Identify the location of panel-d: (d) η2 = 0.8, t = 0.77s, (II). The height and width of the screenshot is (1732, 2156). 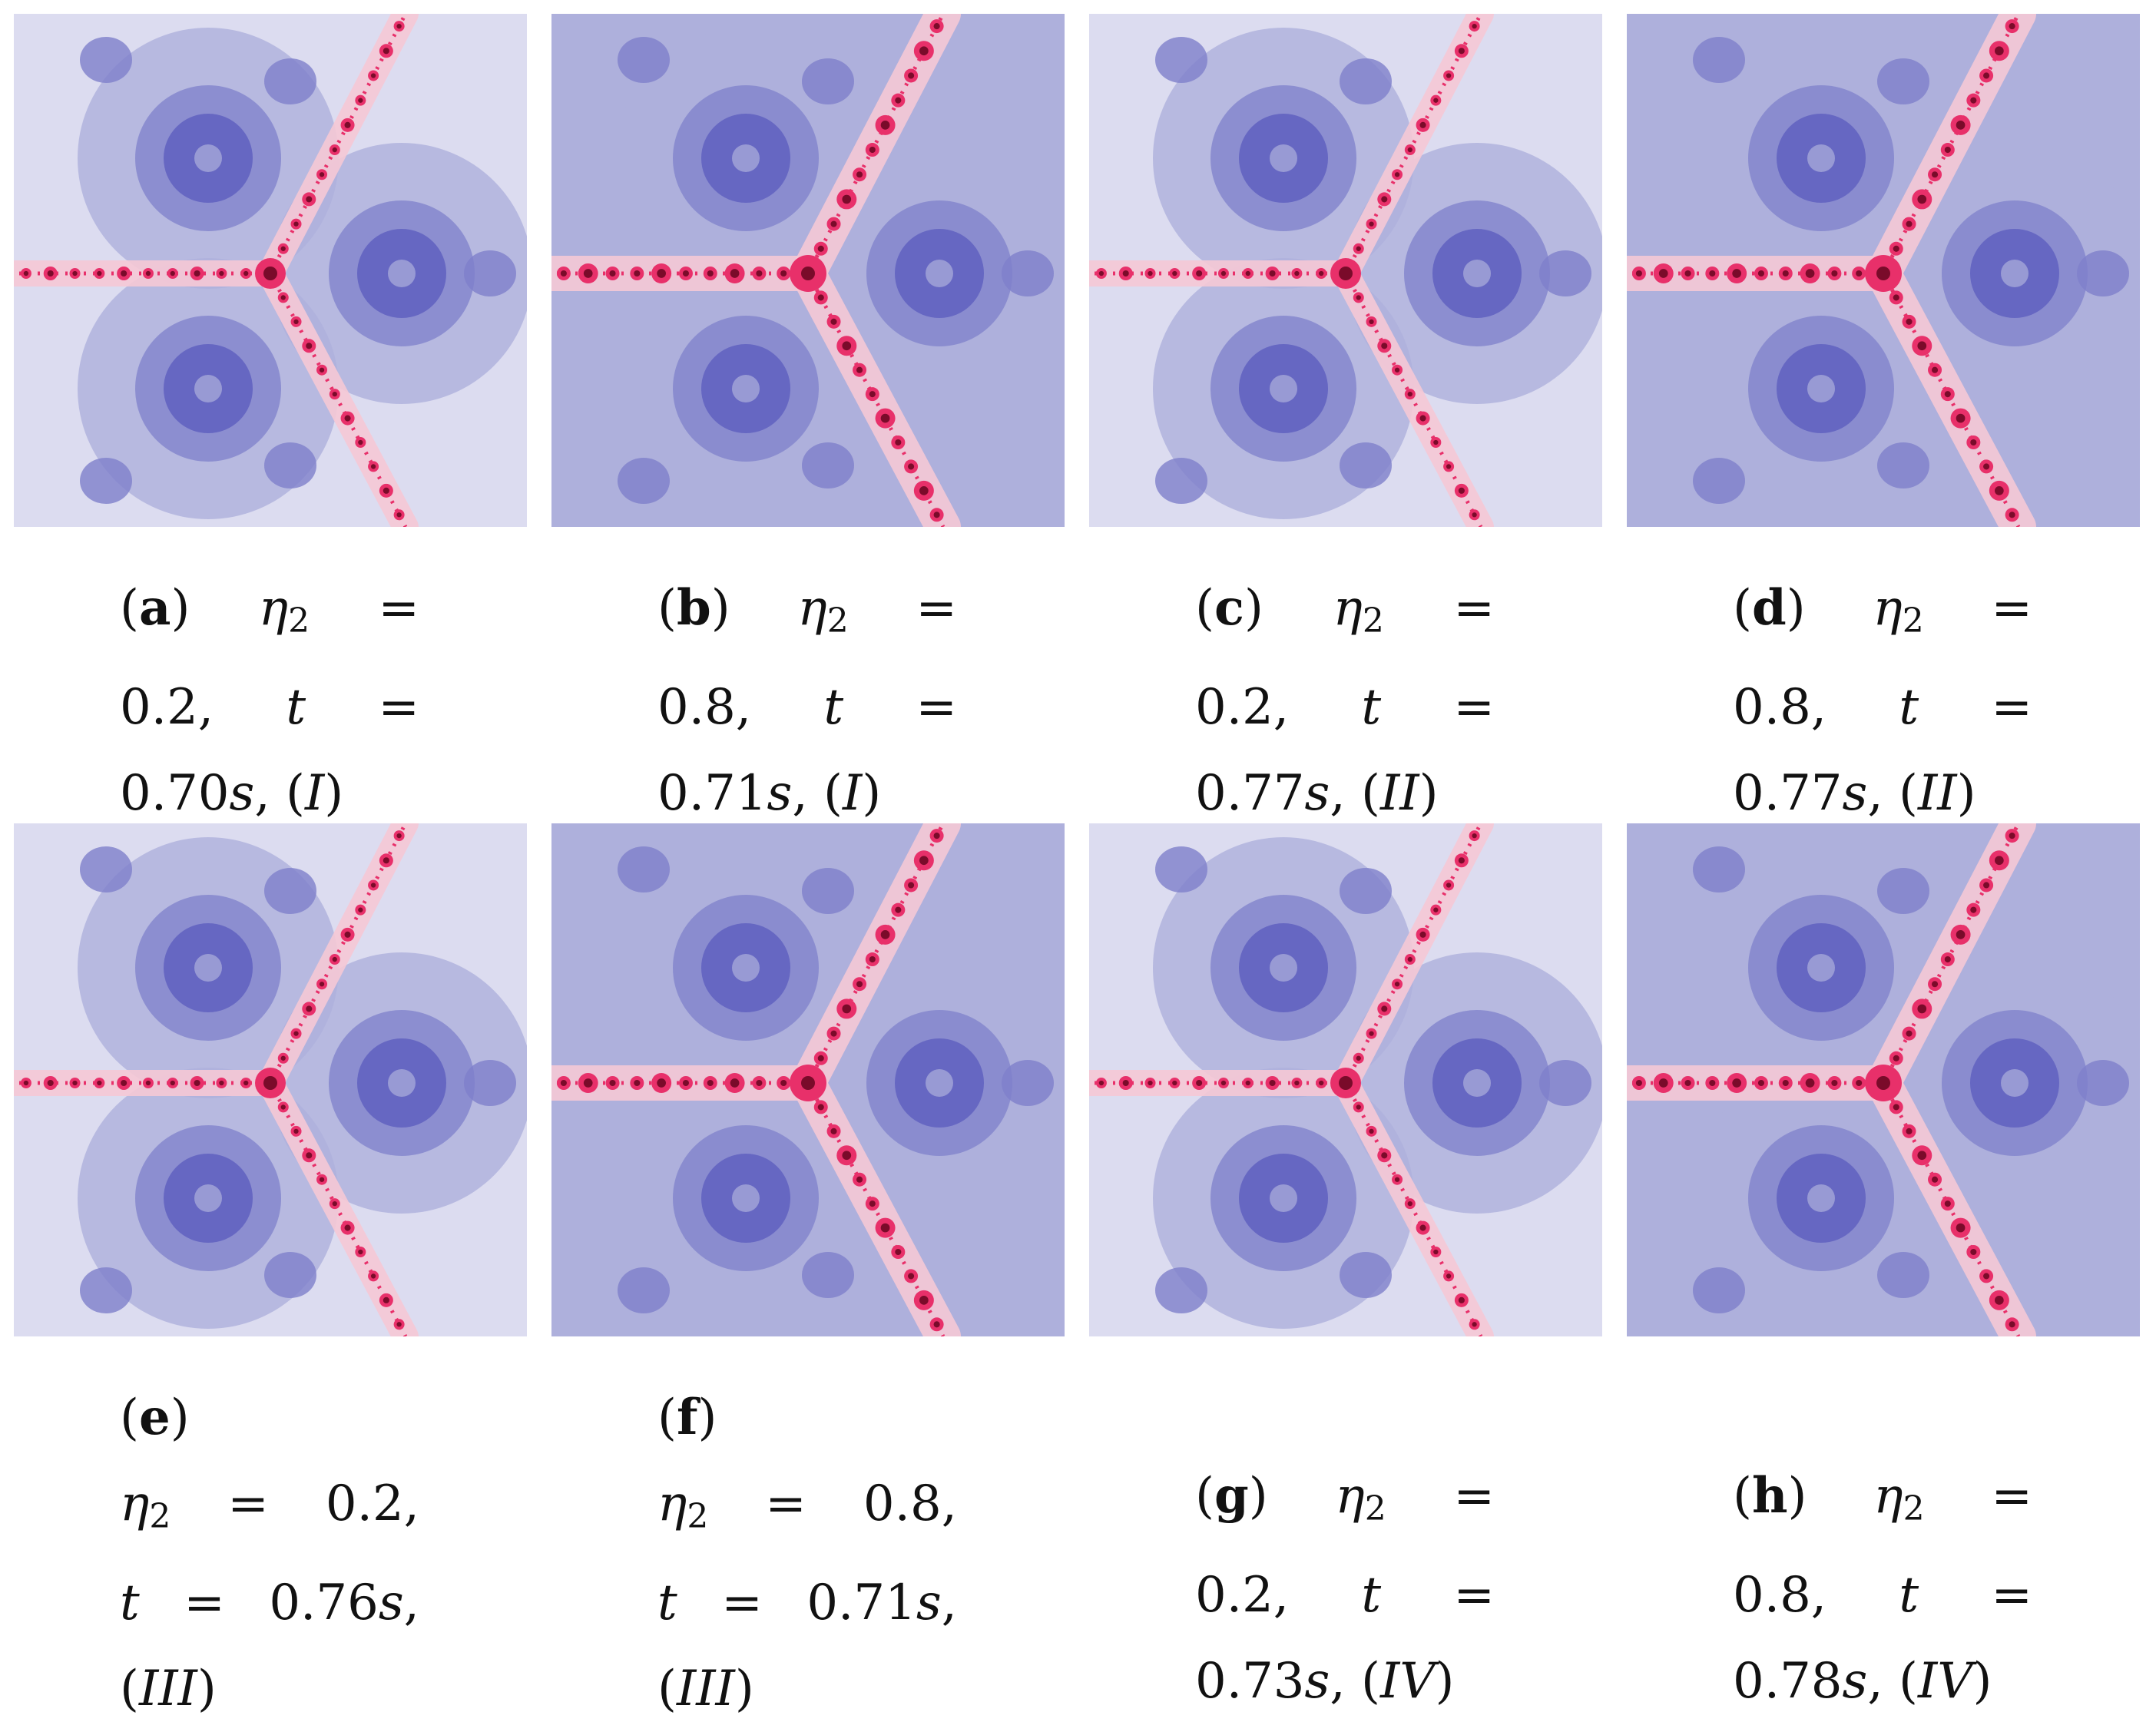
(1891, 418).